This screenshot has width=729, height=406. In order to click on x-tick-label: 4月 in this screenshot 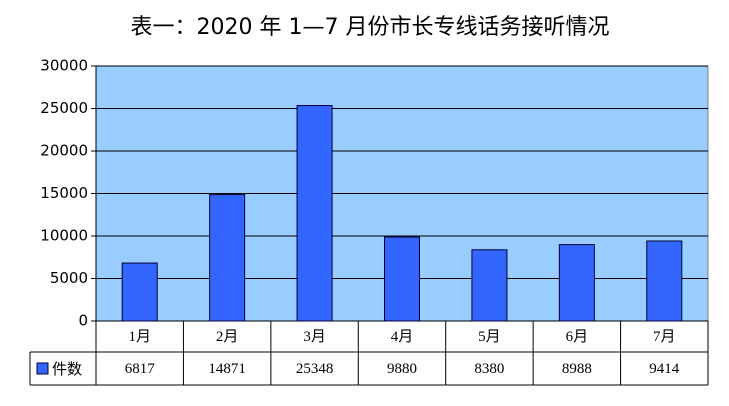, I will do `click(402, 337)`.